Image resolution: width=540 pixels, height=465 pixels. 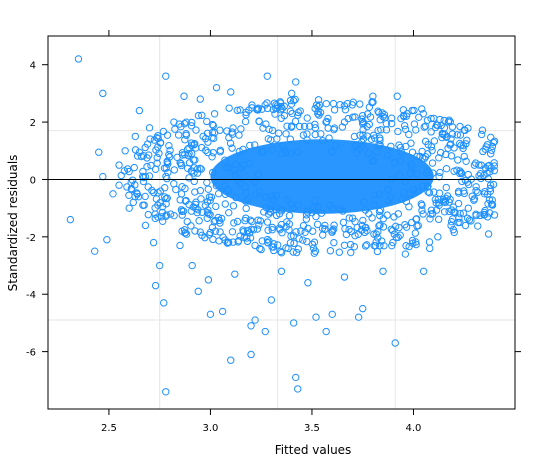 What do you see at coordinates (414, 428) in the screenshot?
I see `x-tick-label: 4.0` at bounding box center [414, 428].